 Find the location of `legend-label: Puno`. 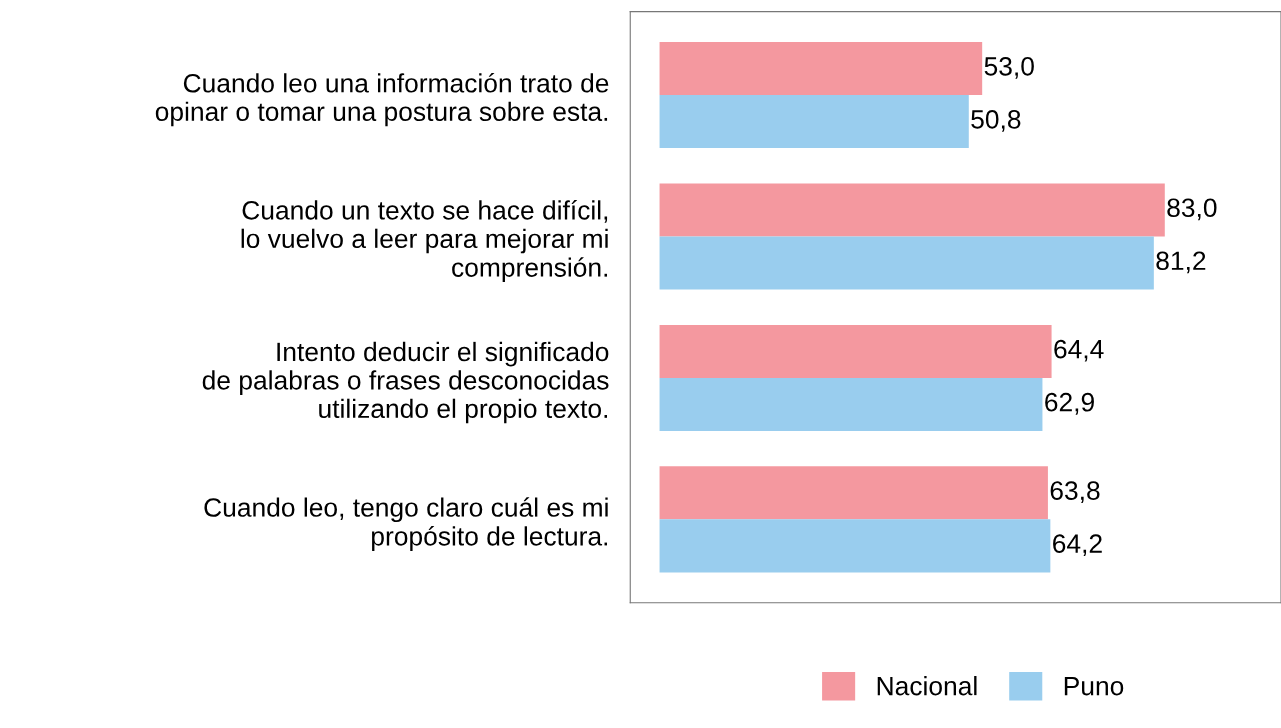

legend-label: Puno is located at coordinates (1094, 686).